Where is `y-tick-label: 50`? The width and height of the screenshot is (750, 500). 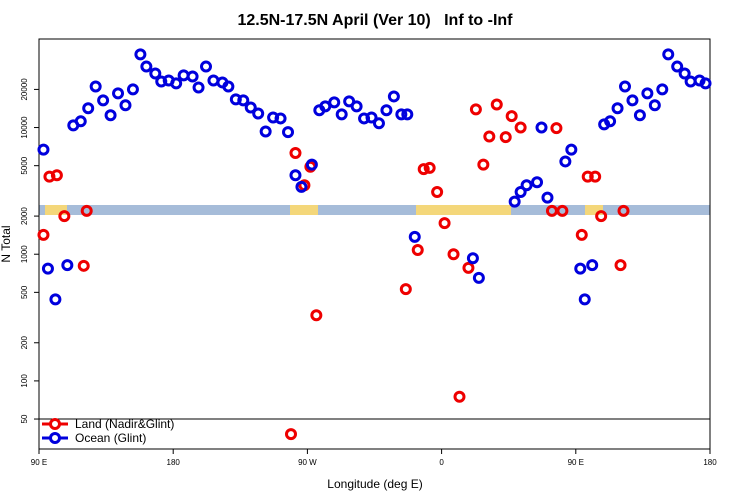
y-tick-label: 50 is located at coordinates (24, 418).